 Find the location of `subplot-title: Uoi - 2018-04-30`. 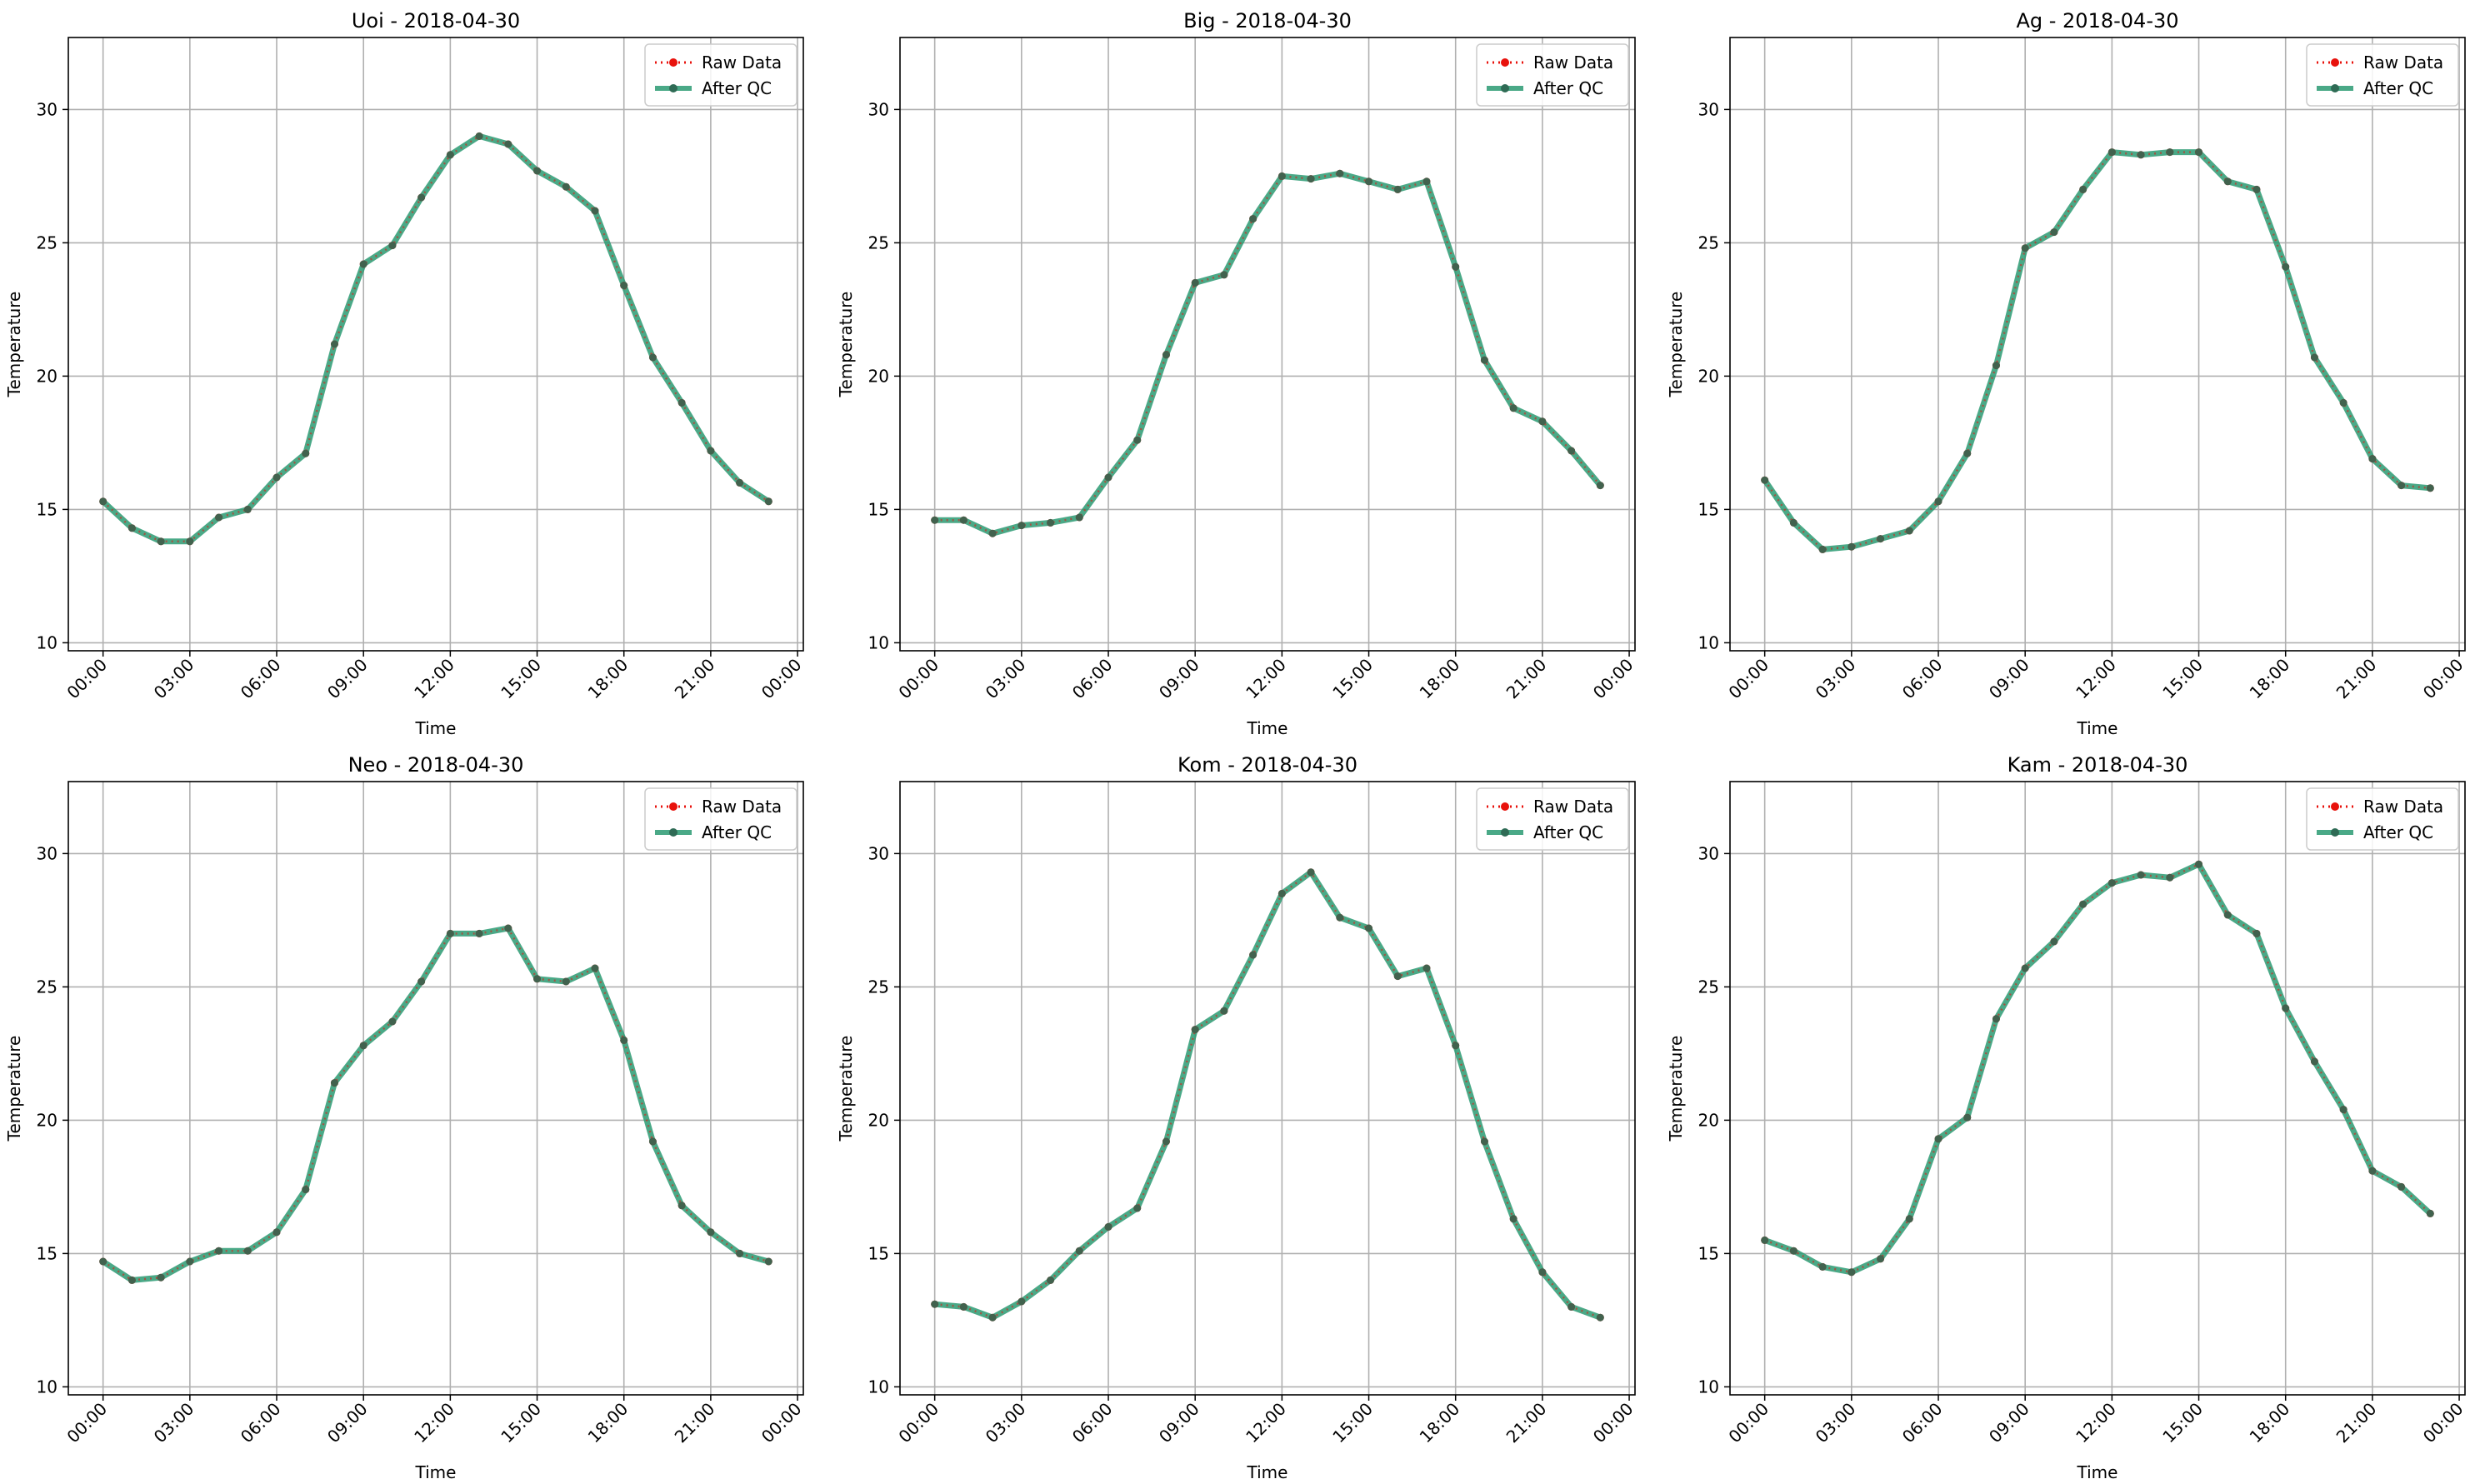

subplot-title: Uoi - 2018-04-30 is located at coordinates (436, 20).